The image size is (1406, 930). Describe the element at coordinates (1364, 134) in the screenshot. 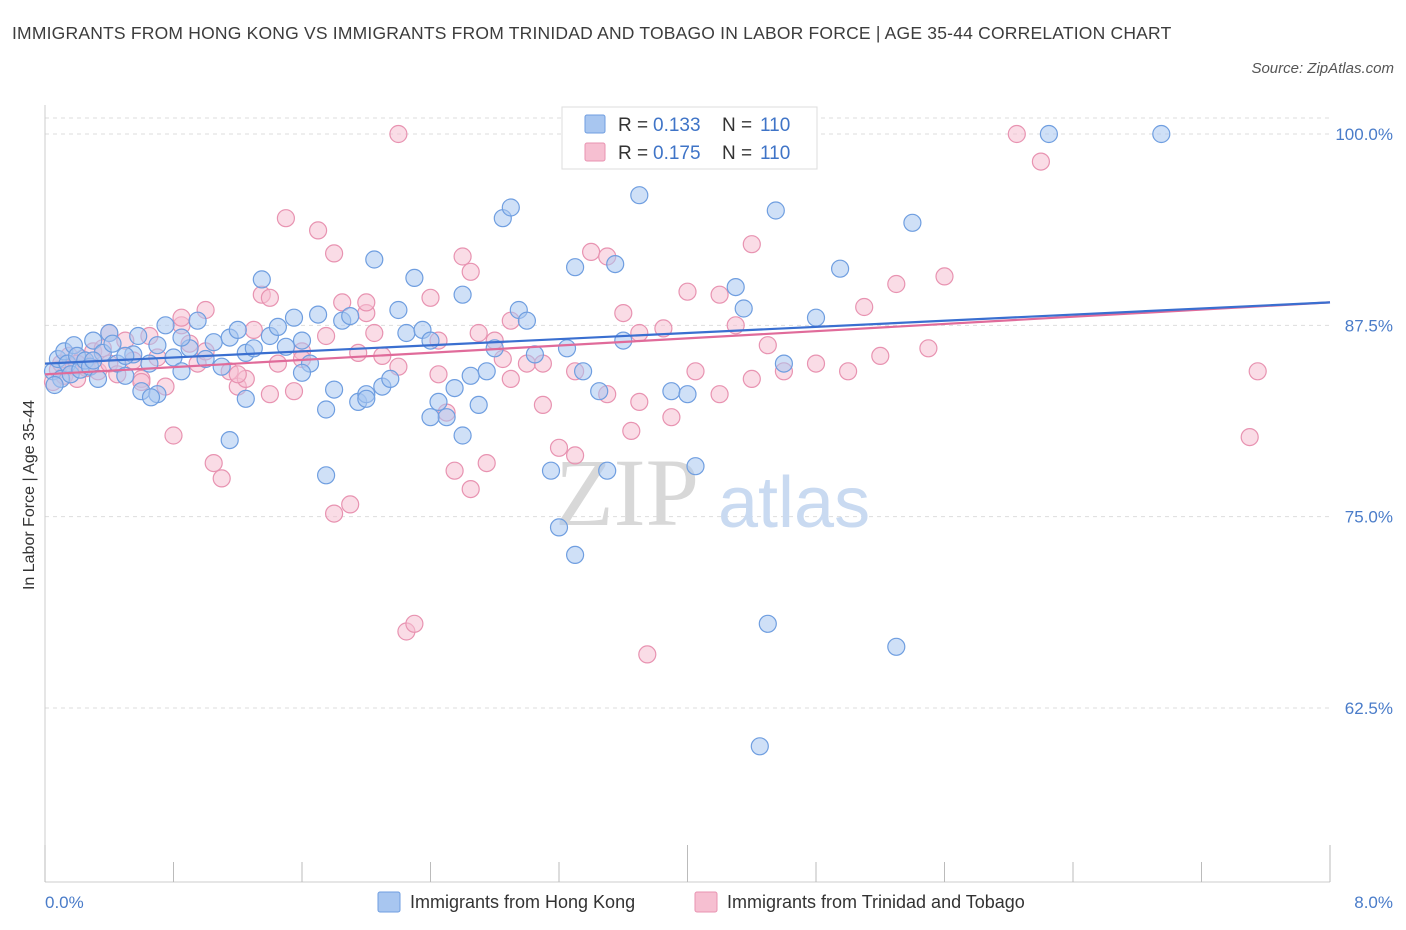

I see `y-tick-label: 100.0%` at that location.